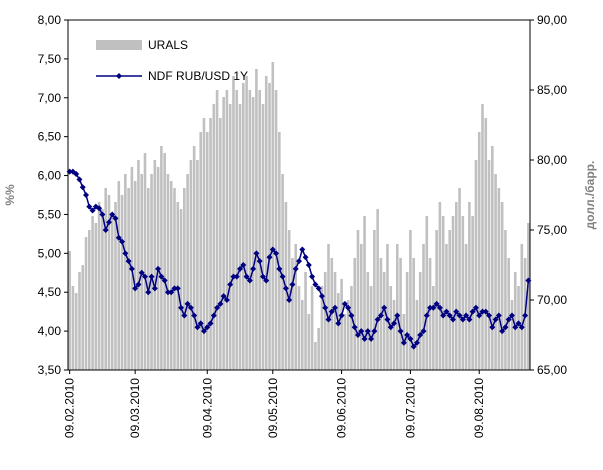  Describe the element at coordinates (552, 160) in the screenshot. I see `y2-tick-label: 80,00` at that location.